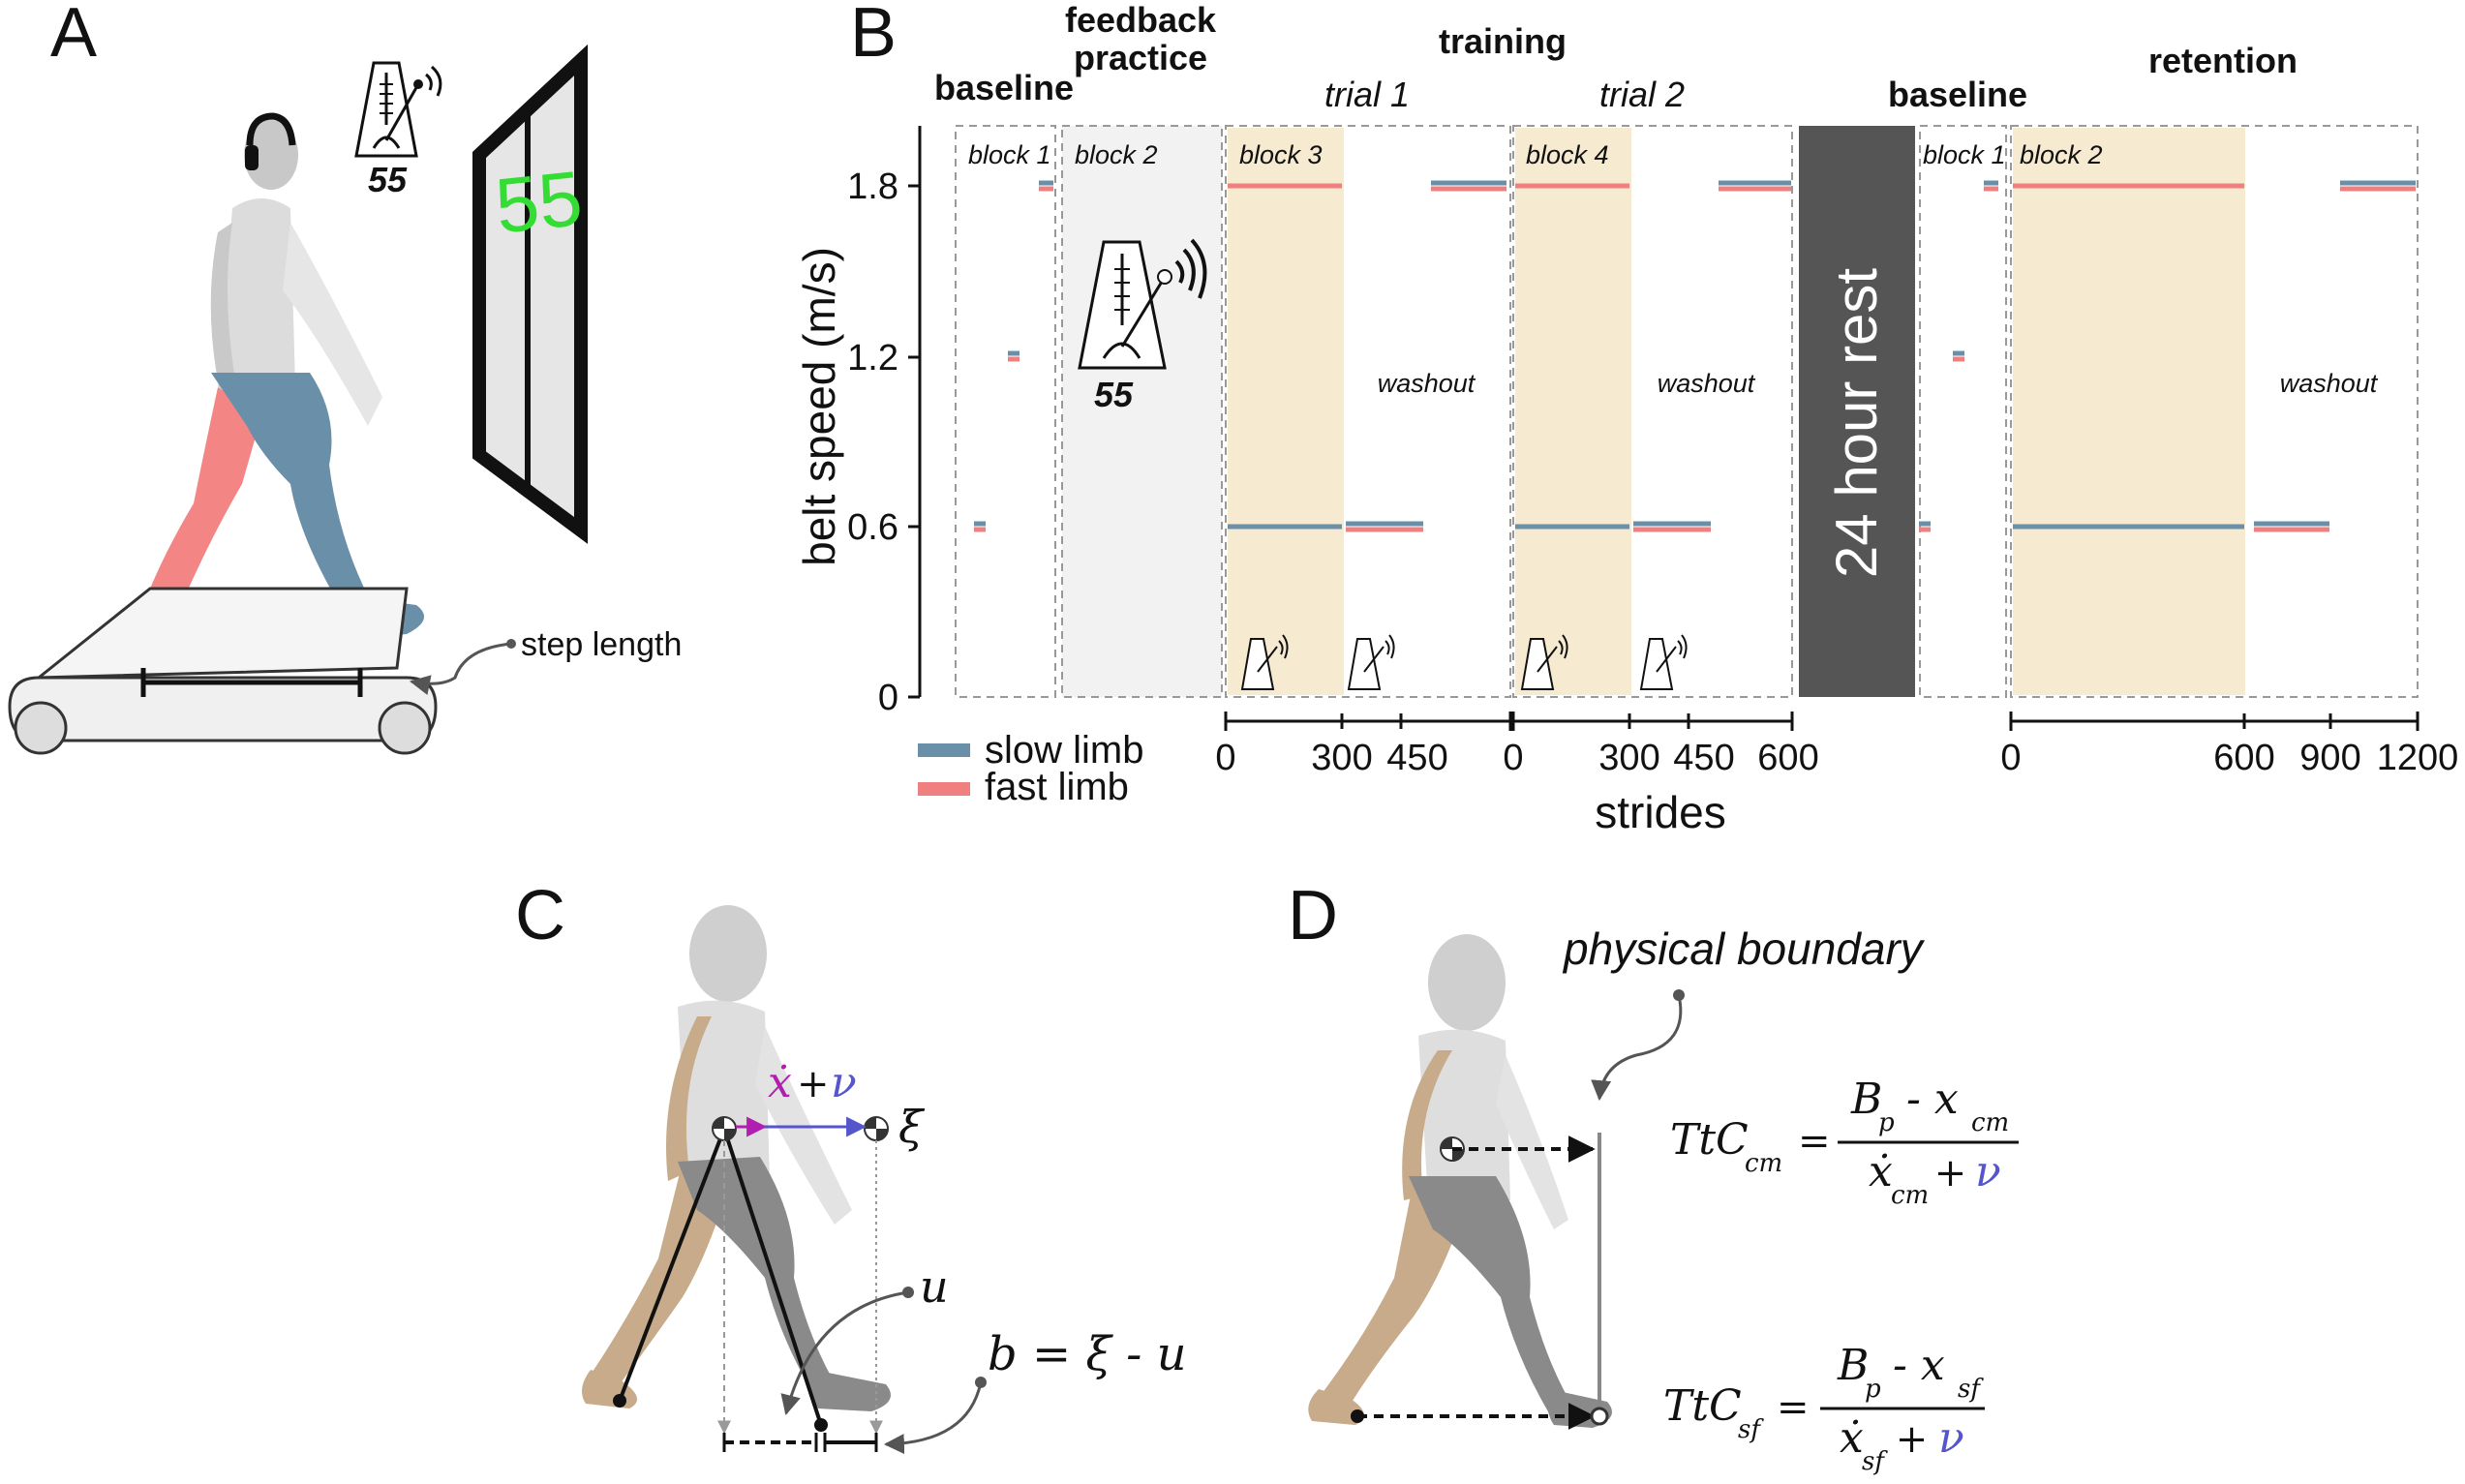 The image size is (2465, 1484). I want to click on rest-box, so click(1857, 411).